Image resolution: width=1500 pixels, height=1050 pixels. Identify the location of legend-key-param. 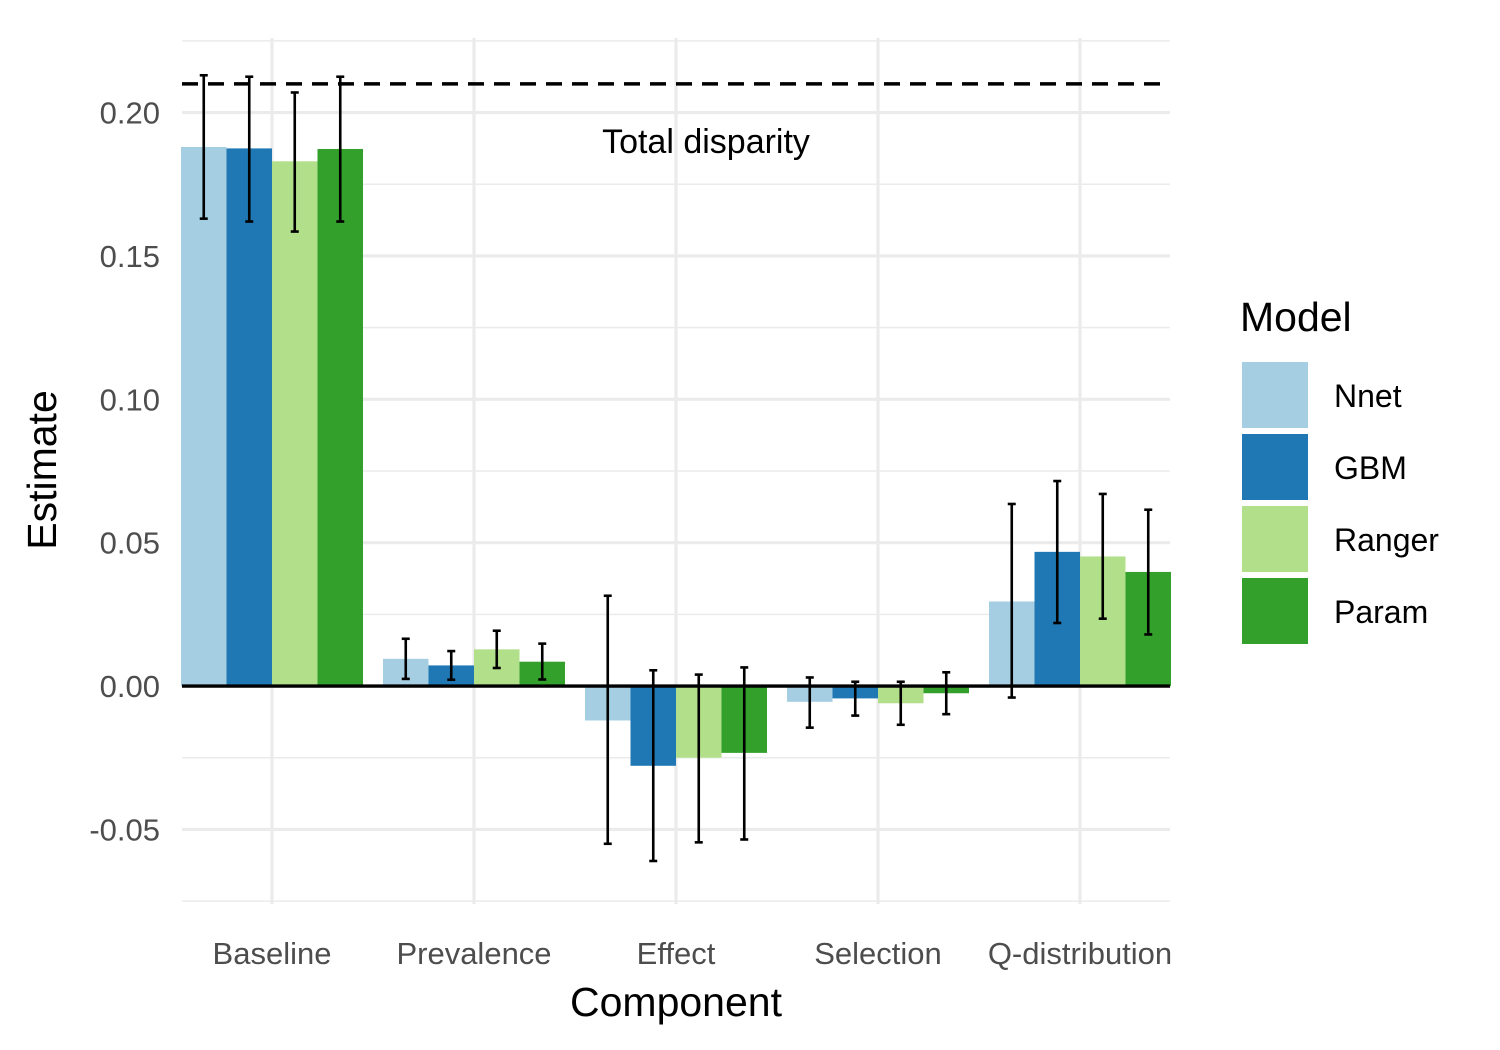
(1275, 611).